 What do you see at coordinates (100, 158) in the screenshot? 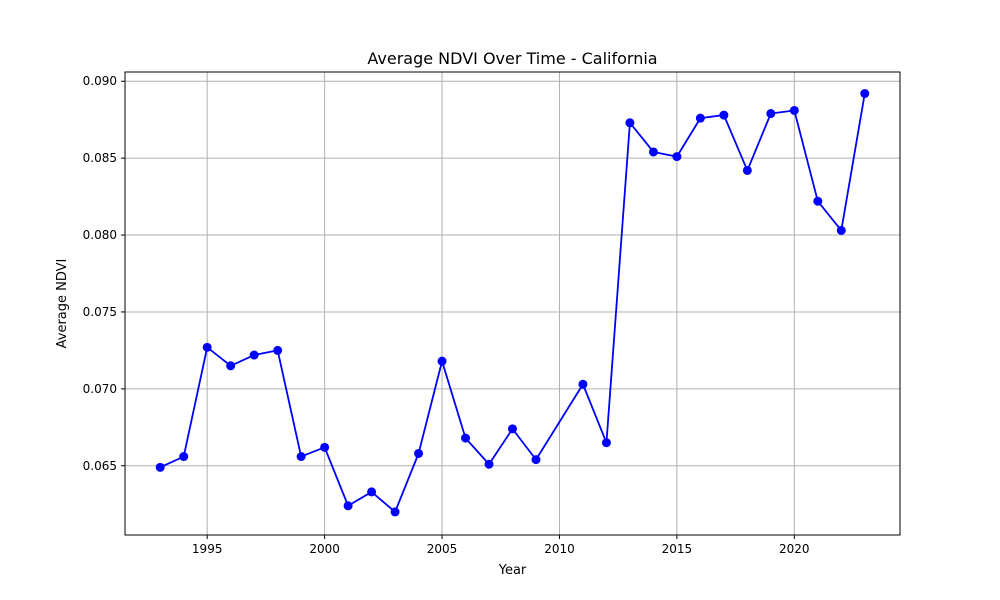
I see `y-tick-label: 0.085` at bounding box center [100, 158].